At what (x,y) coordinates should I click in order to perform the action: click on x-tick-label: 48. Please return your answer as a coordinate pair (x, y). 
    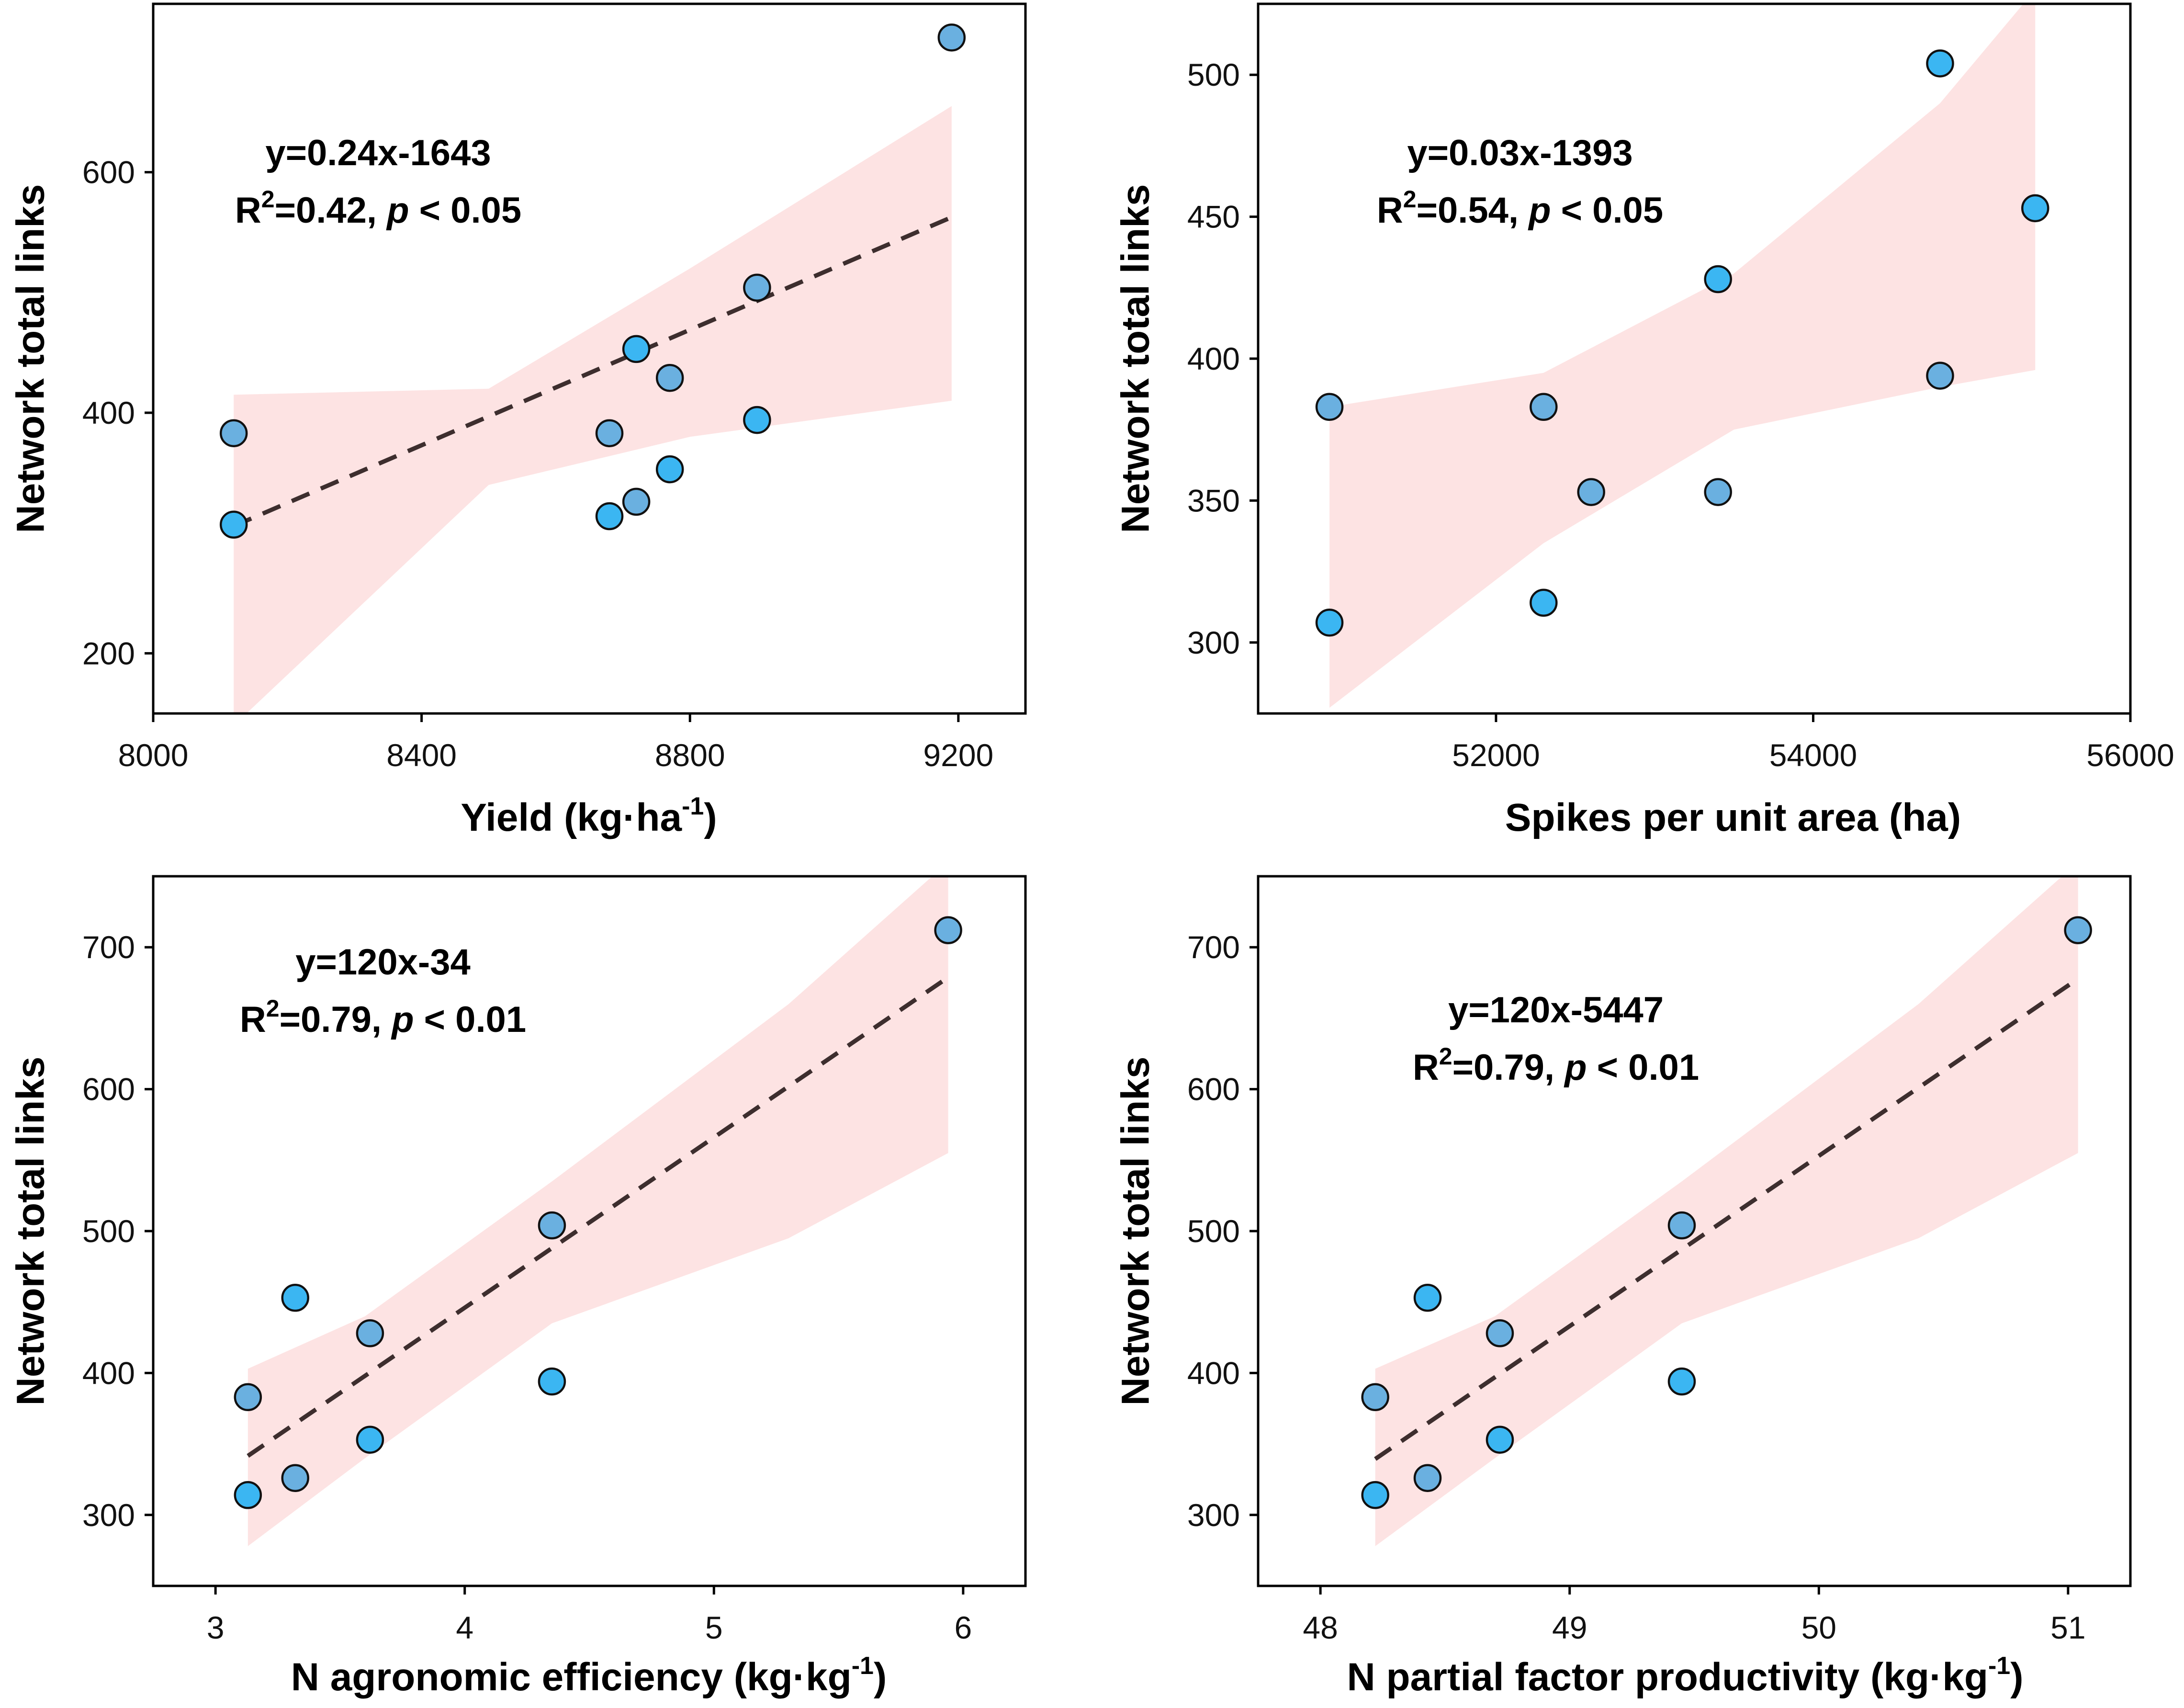
    Looking at the image, I should click on (1320, 1627).